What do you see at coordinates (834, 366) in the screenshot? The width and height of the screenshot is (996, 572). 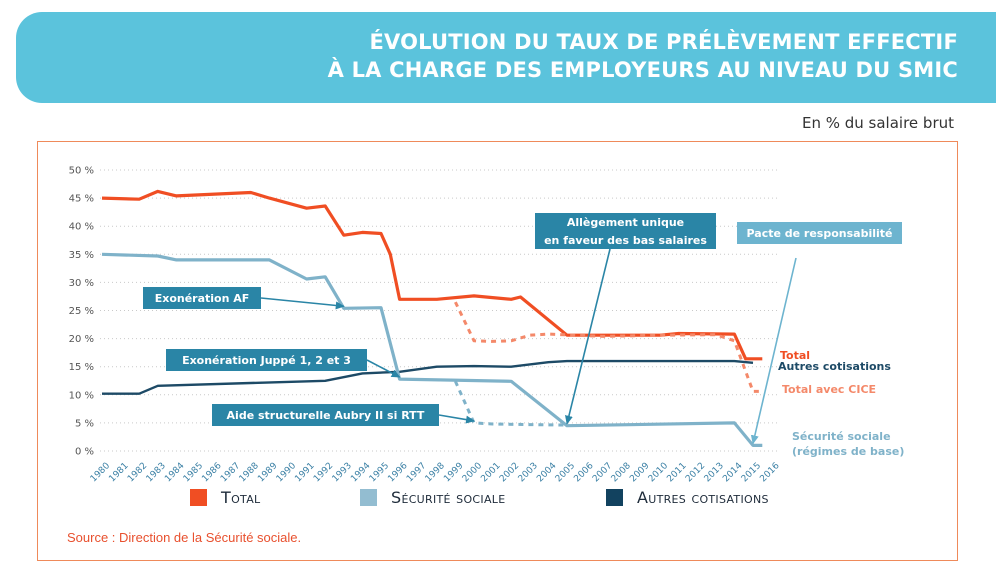 I see `end-label-autres: Autres cotisations` at bounding box center [834, 366].